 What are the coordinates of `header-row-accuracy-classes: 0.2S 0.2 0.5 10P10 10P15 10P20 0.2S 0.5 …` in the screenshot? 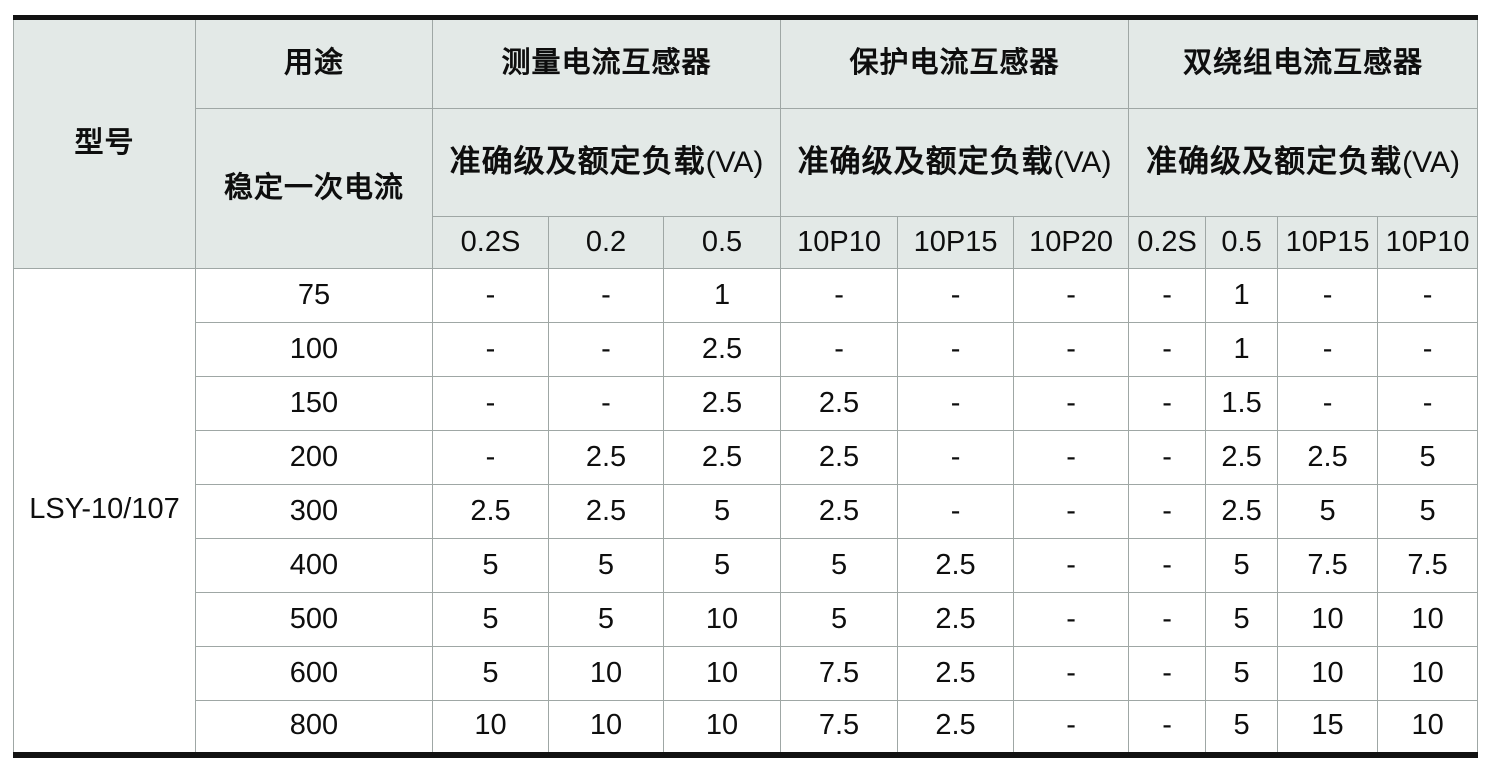 It's located at (746, 242).